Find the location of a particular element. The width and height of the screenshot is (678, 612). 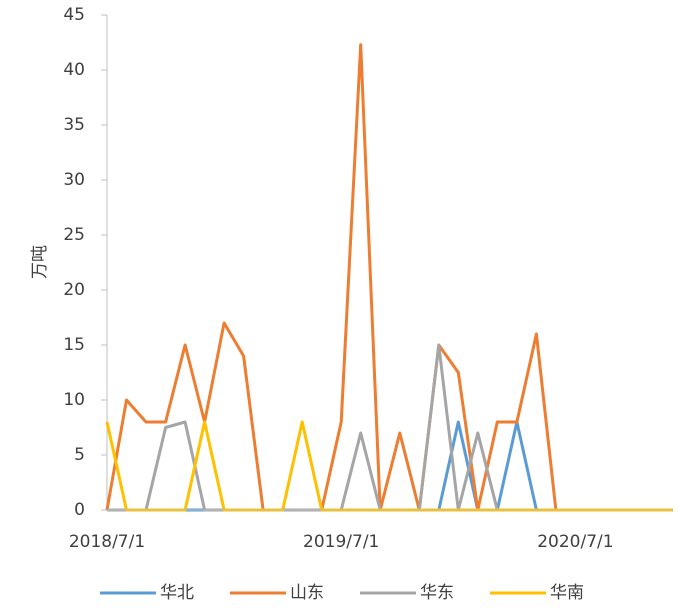

legend-label: 华南 is located at coordinates (567, 593).